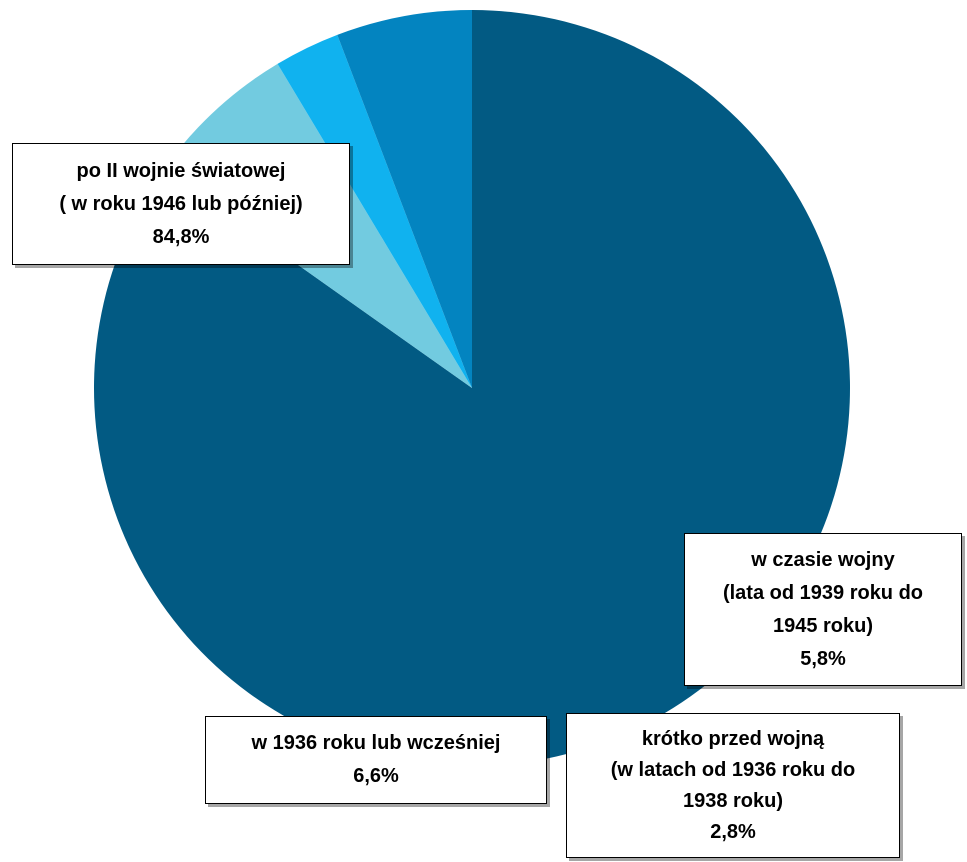  Describe the element at coordinates (733, 738) in the screenshot. I see `slice-label-pre-war-line-1: krótko przed wojną` at that location.